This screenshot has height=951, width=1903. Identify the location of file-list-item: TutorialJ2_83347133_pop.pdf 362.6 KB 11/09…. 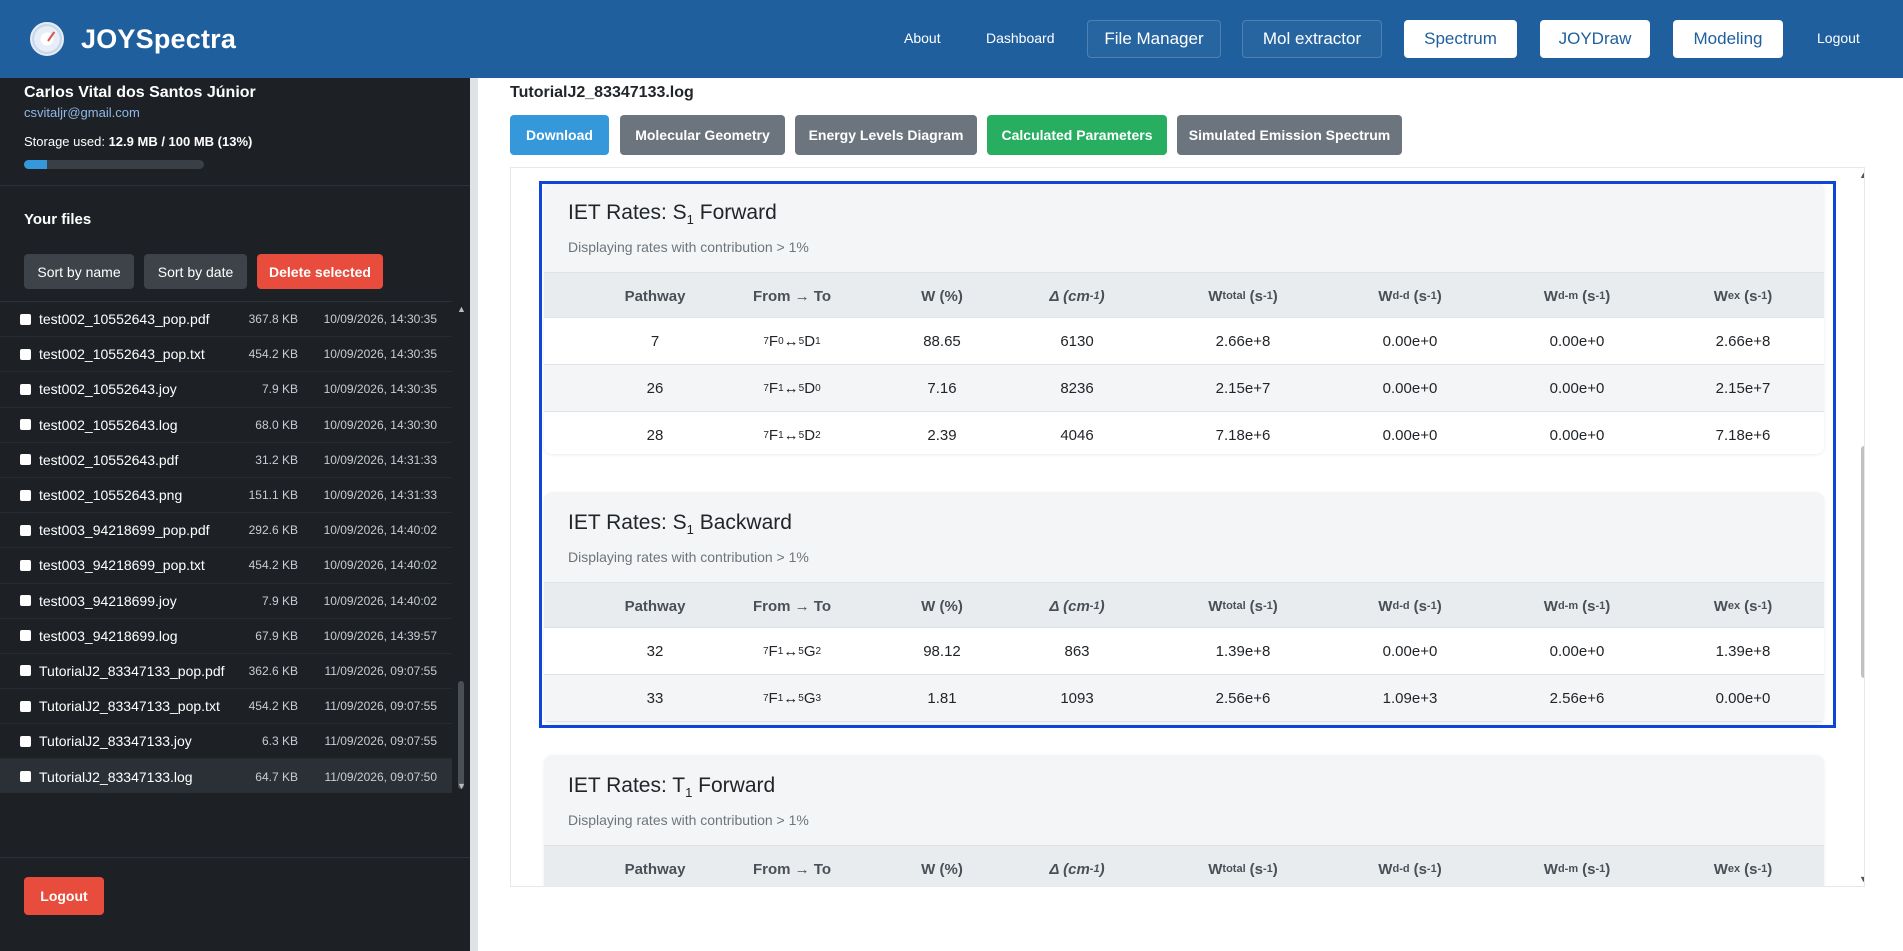
(226, 672).